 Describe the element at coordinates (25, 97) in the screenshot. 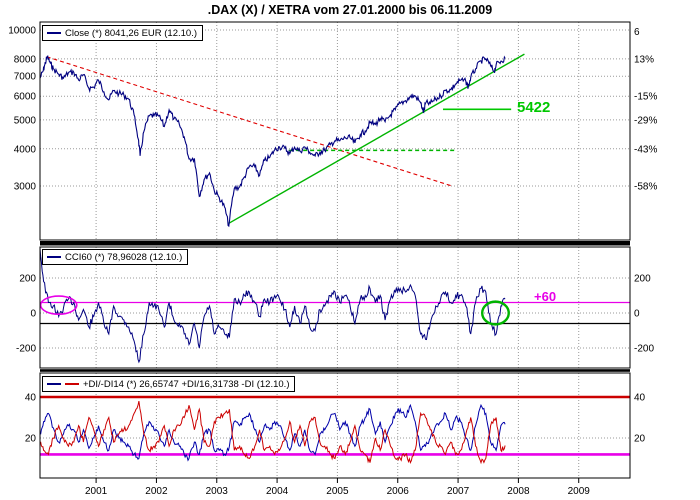

I see `price-y-left-label: 6000` at that location.